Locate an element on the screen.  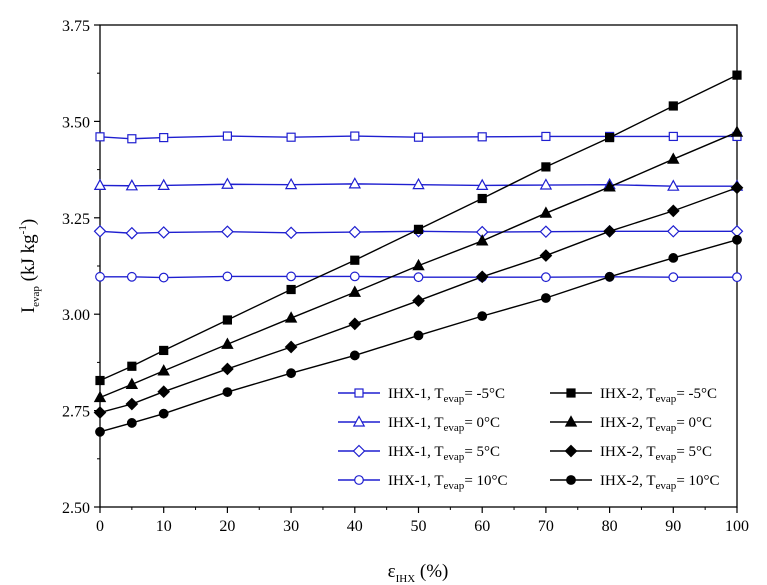
y-axis-label: Ievap (kJ kg-1) is located at coordinates (29, 266).